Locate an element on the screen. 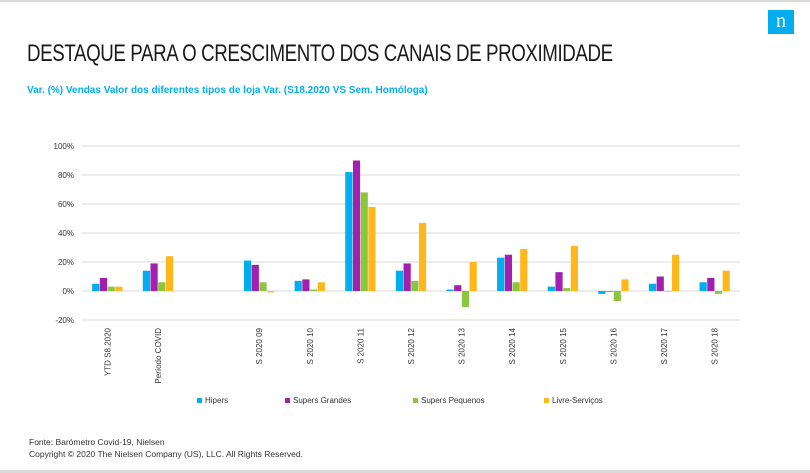 This screenshot has height=473, width=810. legend-label: Supers Pequenos is located at coordinates (453, 400).